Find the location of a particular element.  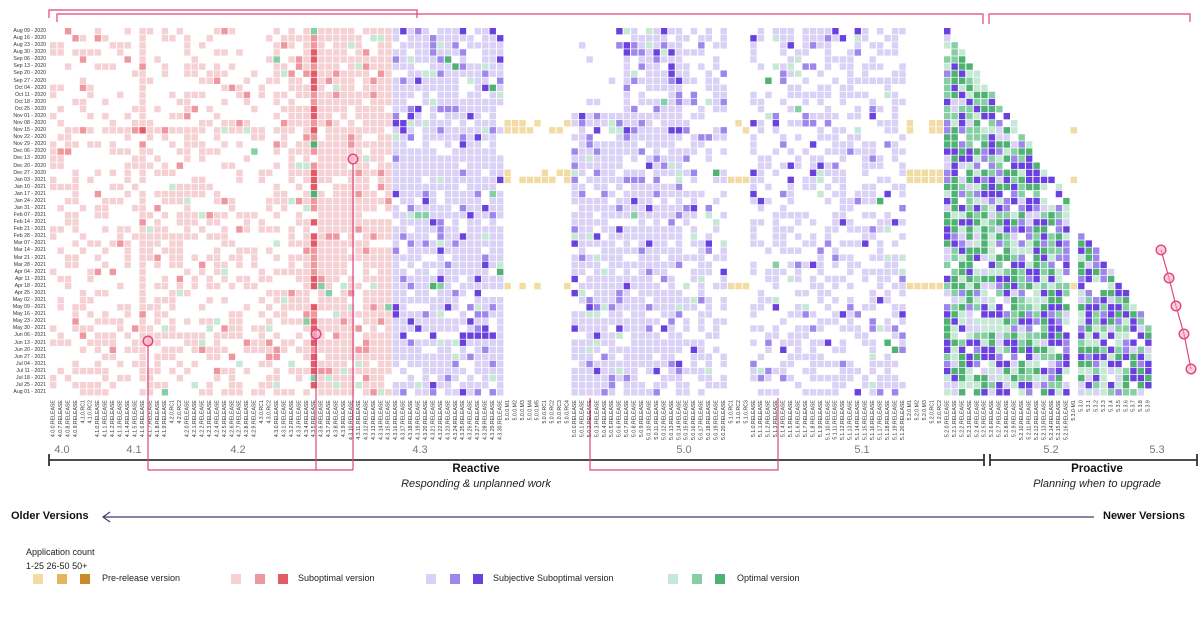

y-label: Nov 22 - 2020 is located at coordinates (29, 137).